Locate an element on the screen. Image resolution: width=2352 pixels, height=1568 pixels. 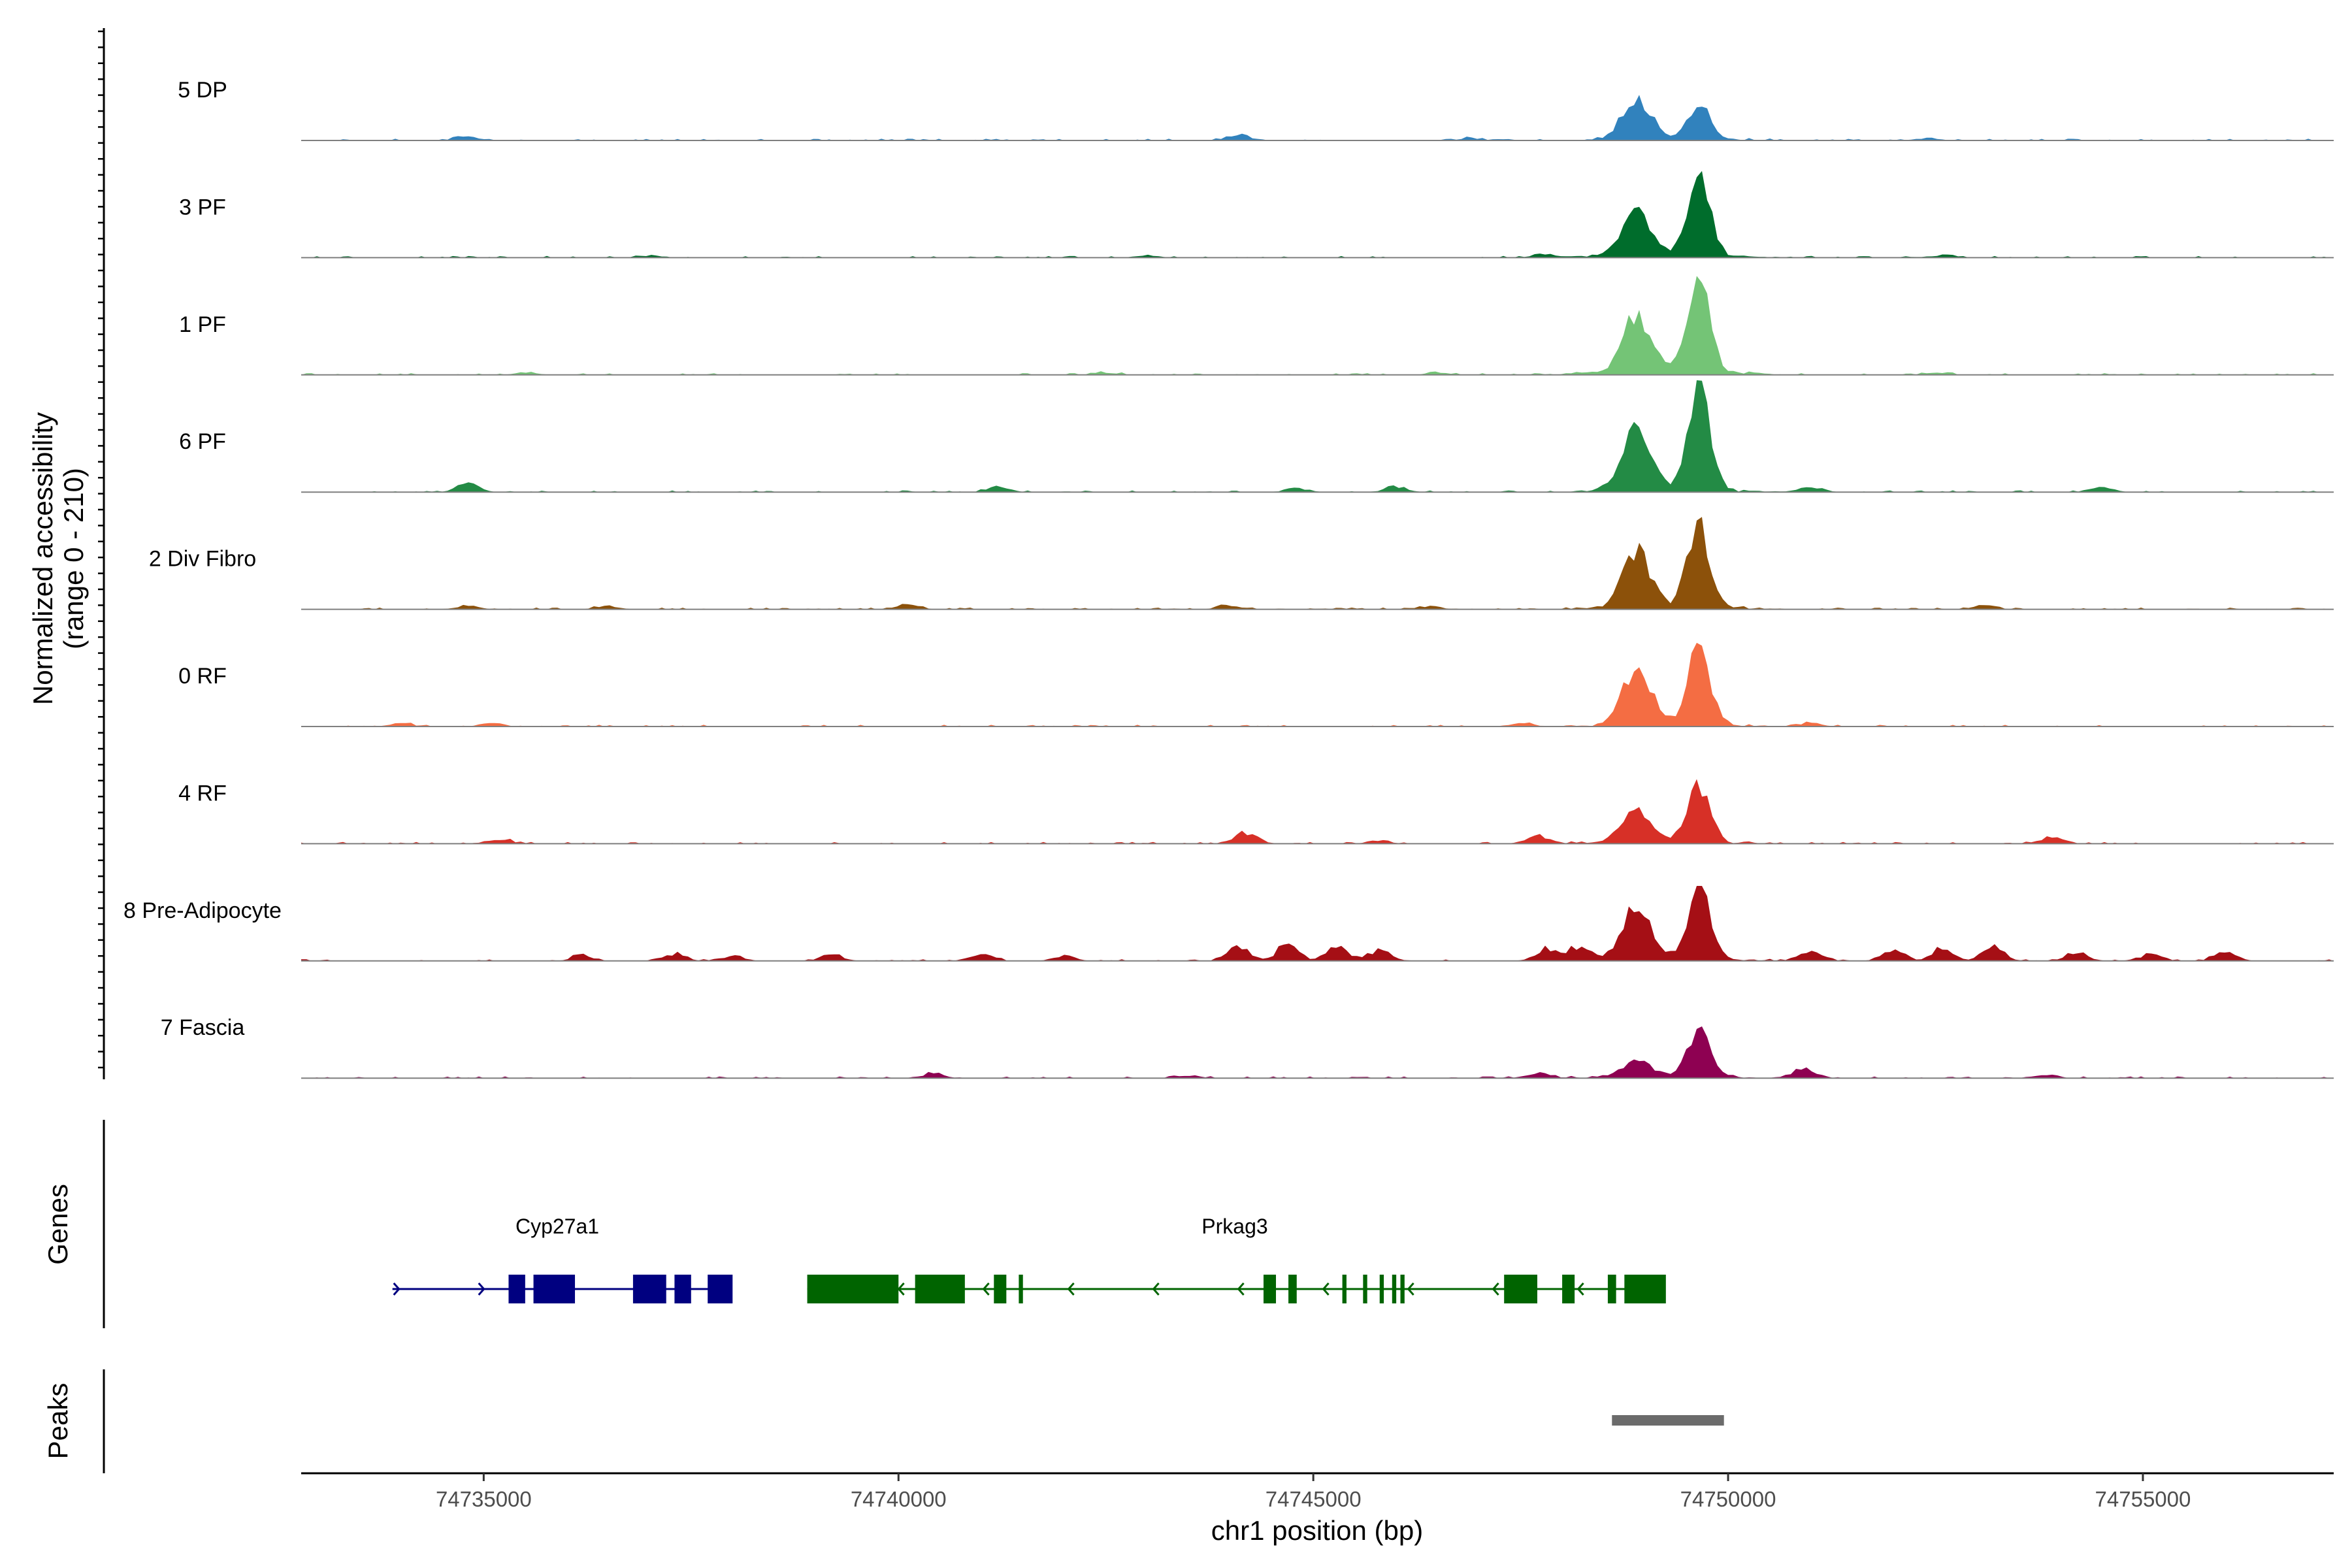
peak-track: Peaks is located at coordinates (883, 1421).